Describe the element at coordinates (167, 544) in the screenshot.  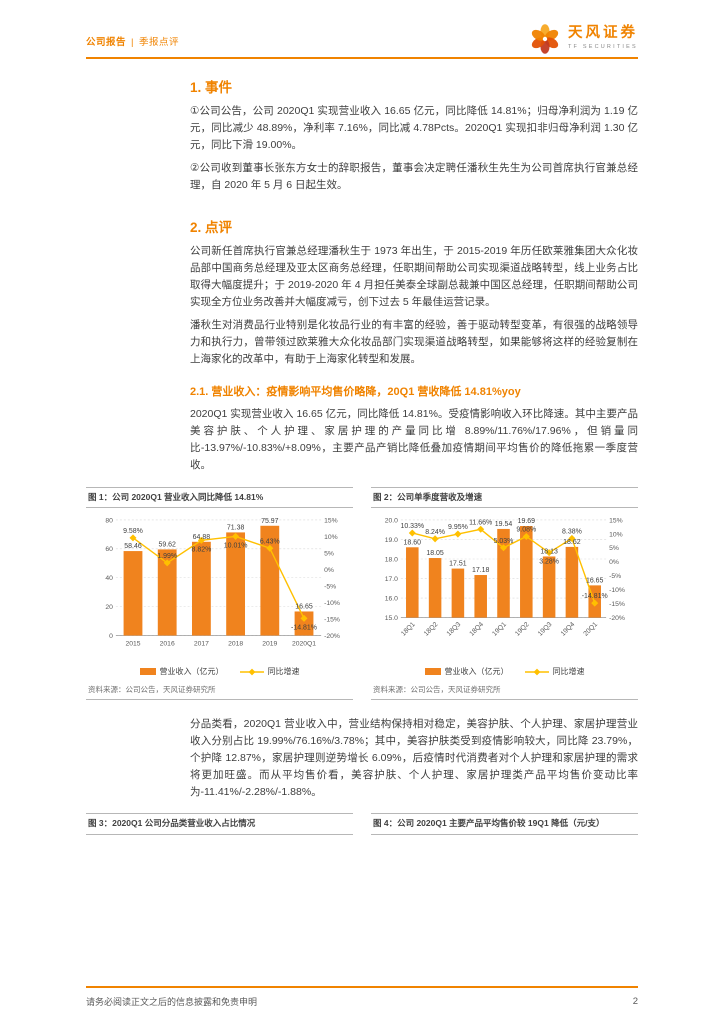
I see `svg-text: 59.62` at that location.